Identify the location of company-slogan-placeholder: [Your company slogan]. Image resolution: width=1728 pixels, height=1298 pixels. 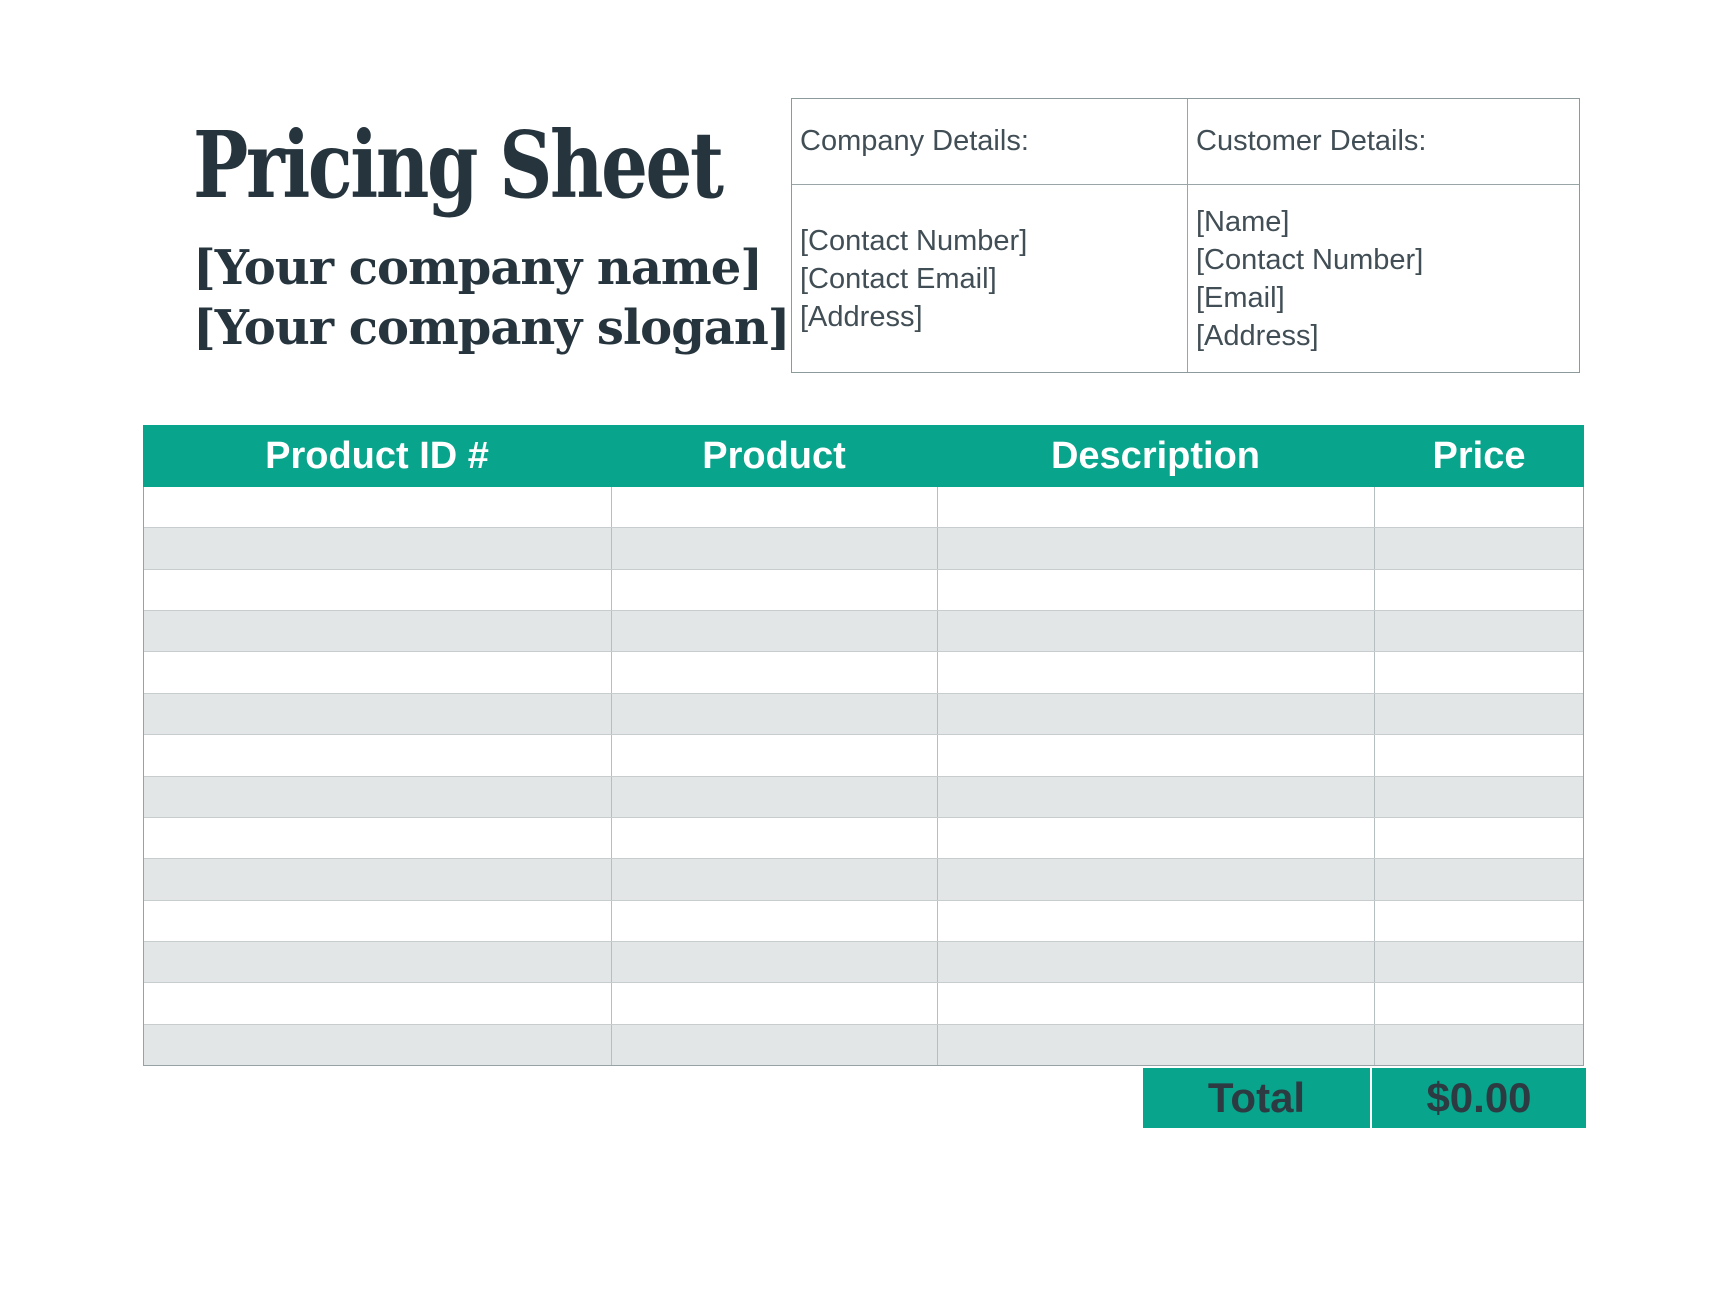
(491, 328).